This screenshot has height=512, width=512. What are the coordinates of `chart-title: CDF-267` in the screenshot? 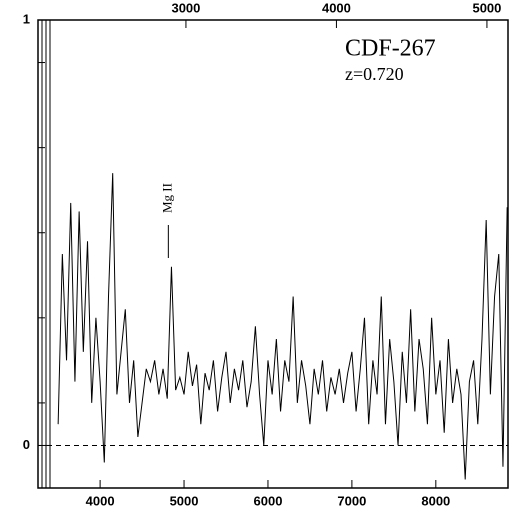 It's located at (390, 49).